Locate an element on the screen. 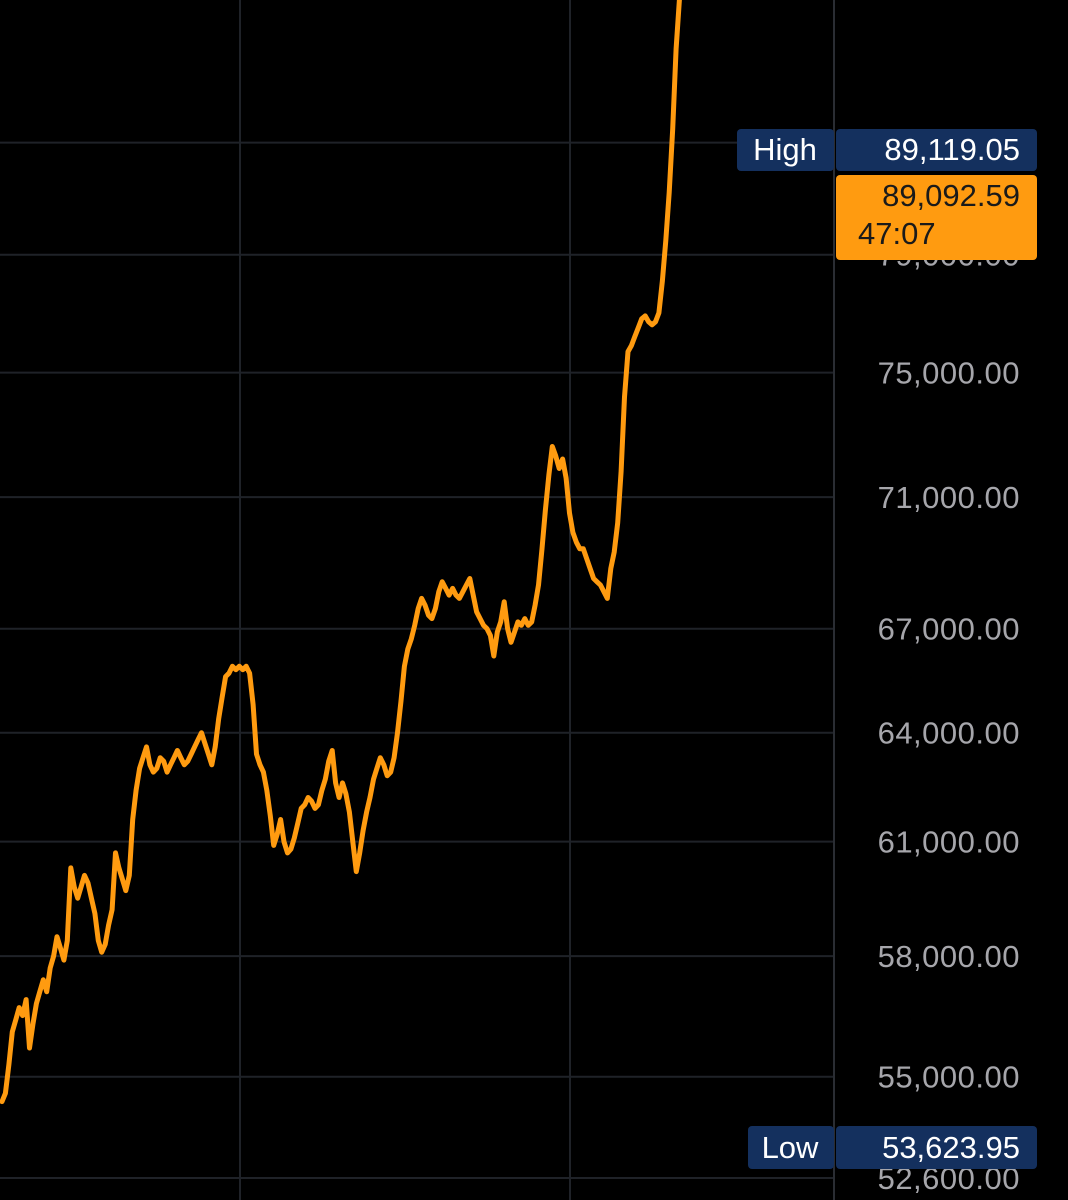  low-value-box is located at coordinates (936, 1147).